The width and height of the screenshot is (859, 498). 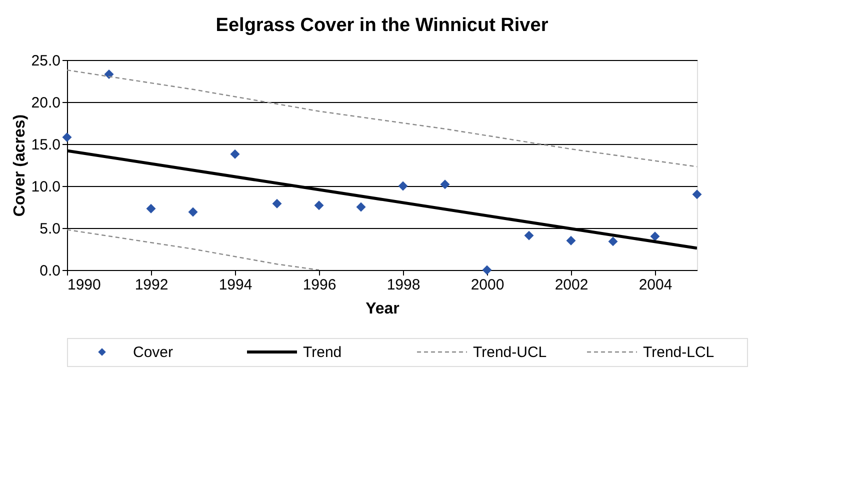 What do you see at coordinates (50, 229) in the screenshot?
I see `y-tick-label: 5.0` at bounding box center [50, 229].